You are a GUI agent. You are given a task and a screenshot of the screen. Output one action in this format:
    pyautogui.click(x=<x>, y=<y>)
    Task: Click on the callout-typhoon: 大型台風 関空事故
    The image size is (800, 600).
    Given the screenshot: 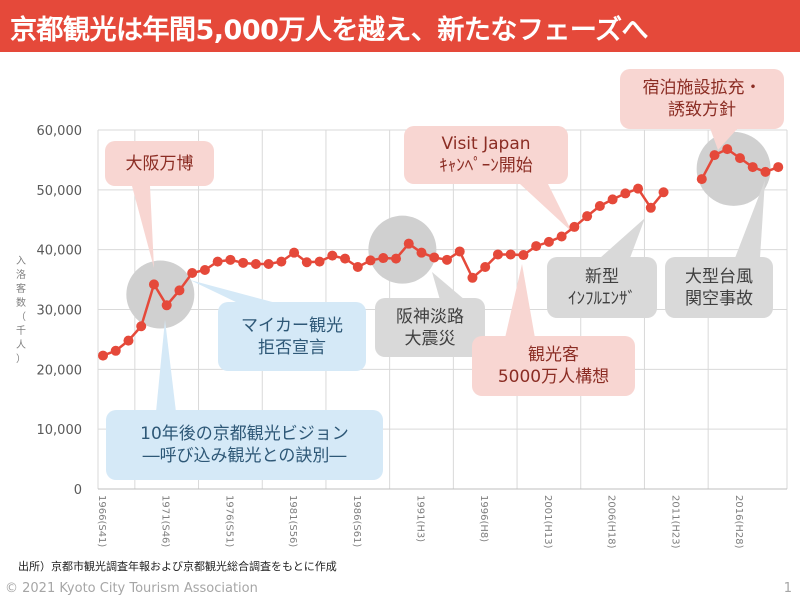 What is the action you would take?
    pyautogui.click(x=719, y=287)
    